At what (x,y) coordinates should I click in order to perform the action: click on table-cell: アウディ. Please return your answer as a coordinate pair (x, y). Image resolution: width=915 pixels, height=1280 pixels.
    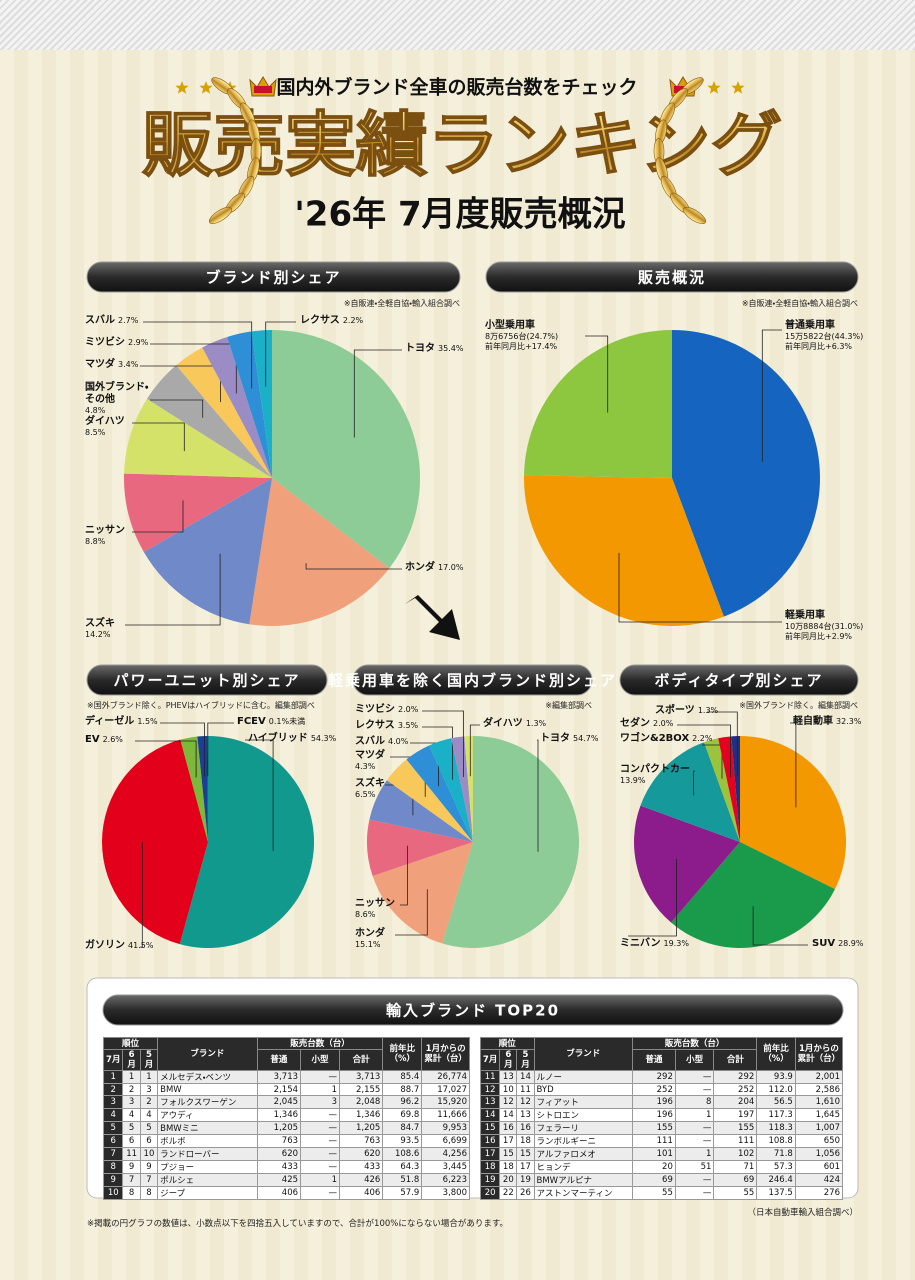
    Looking at the image, I should click on (207, 1115).